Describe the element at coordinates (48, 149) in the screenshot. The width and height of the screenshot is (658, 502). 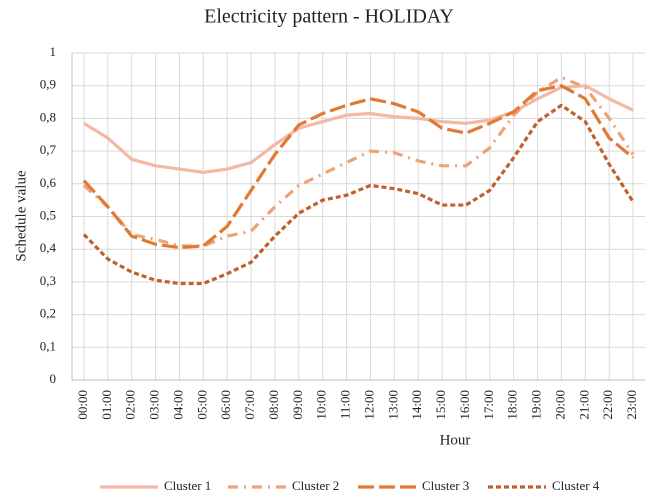
I see `y-tick-label: 0,7` at that location.